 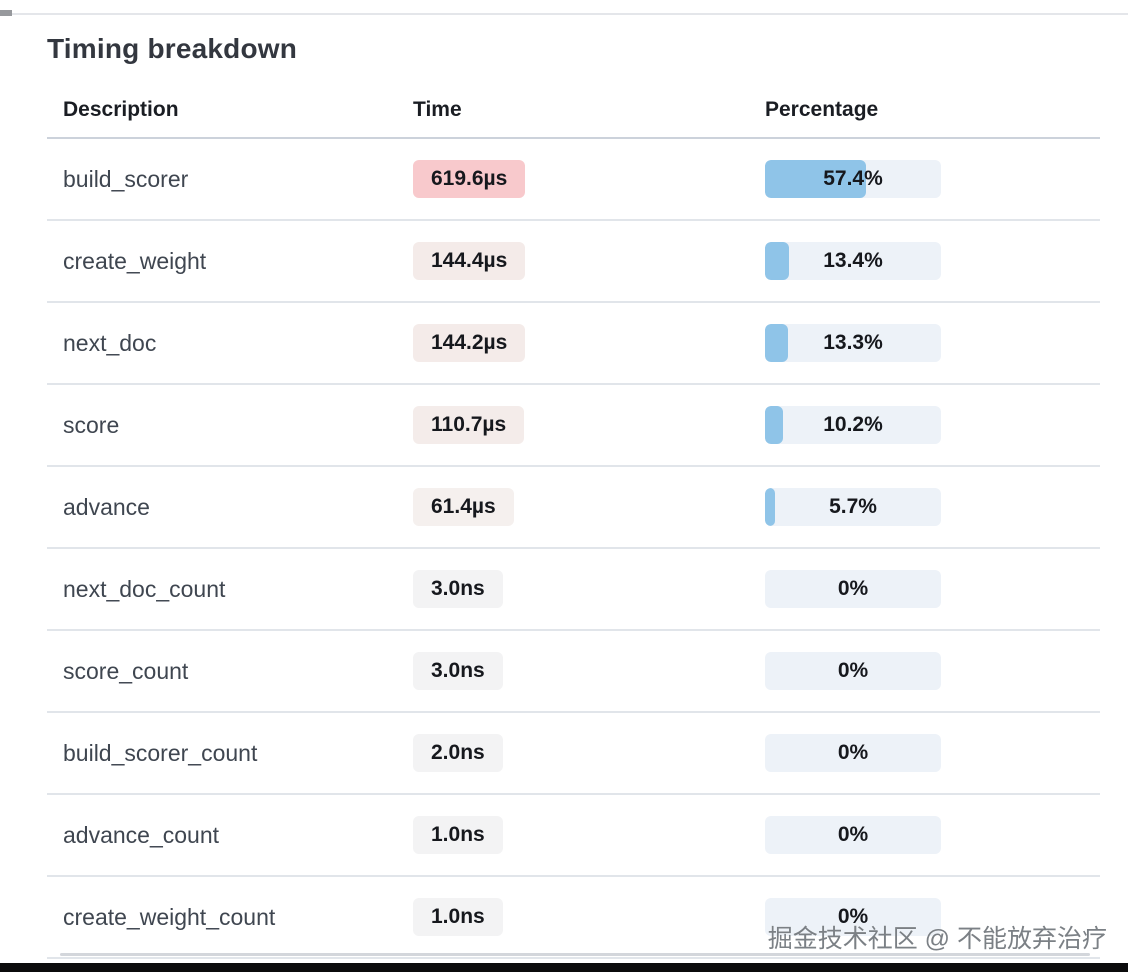 I want to click on page-title: Timing breakdown, so click(x=172, y=48).